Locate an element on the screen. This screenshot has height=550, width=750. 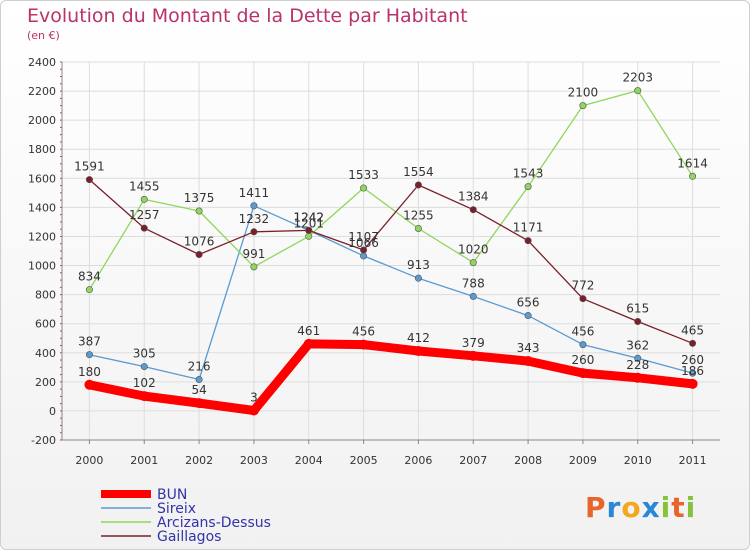
x-tick-label: 2000 is located at coordinates (89, 460).